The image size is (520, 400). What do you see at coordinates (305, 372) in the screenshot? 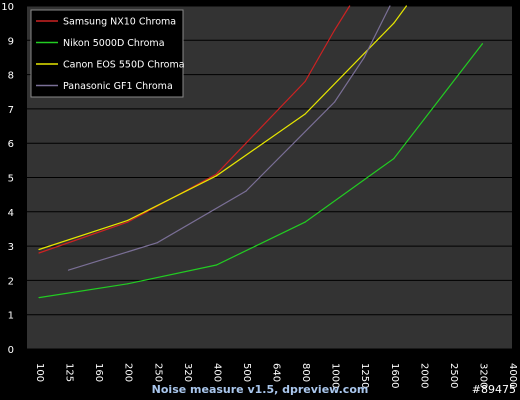
I see `x-tick-label: 800` at bounding box center [305, 372].